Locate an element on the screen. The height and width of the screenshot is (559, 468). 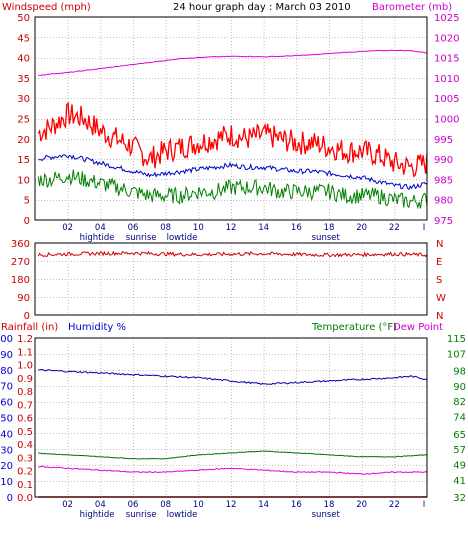
temperature-tick-label: 98 is located at coordinates (459, 372).